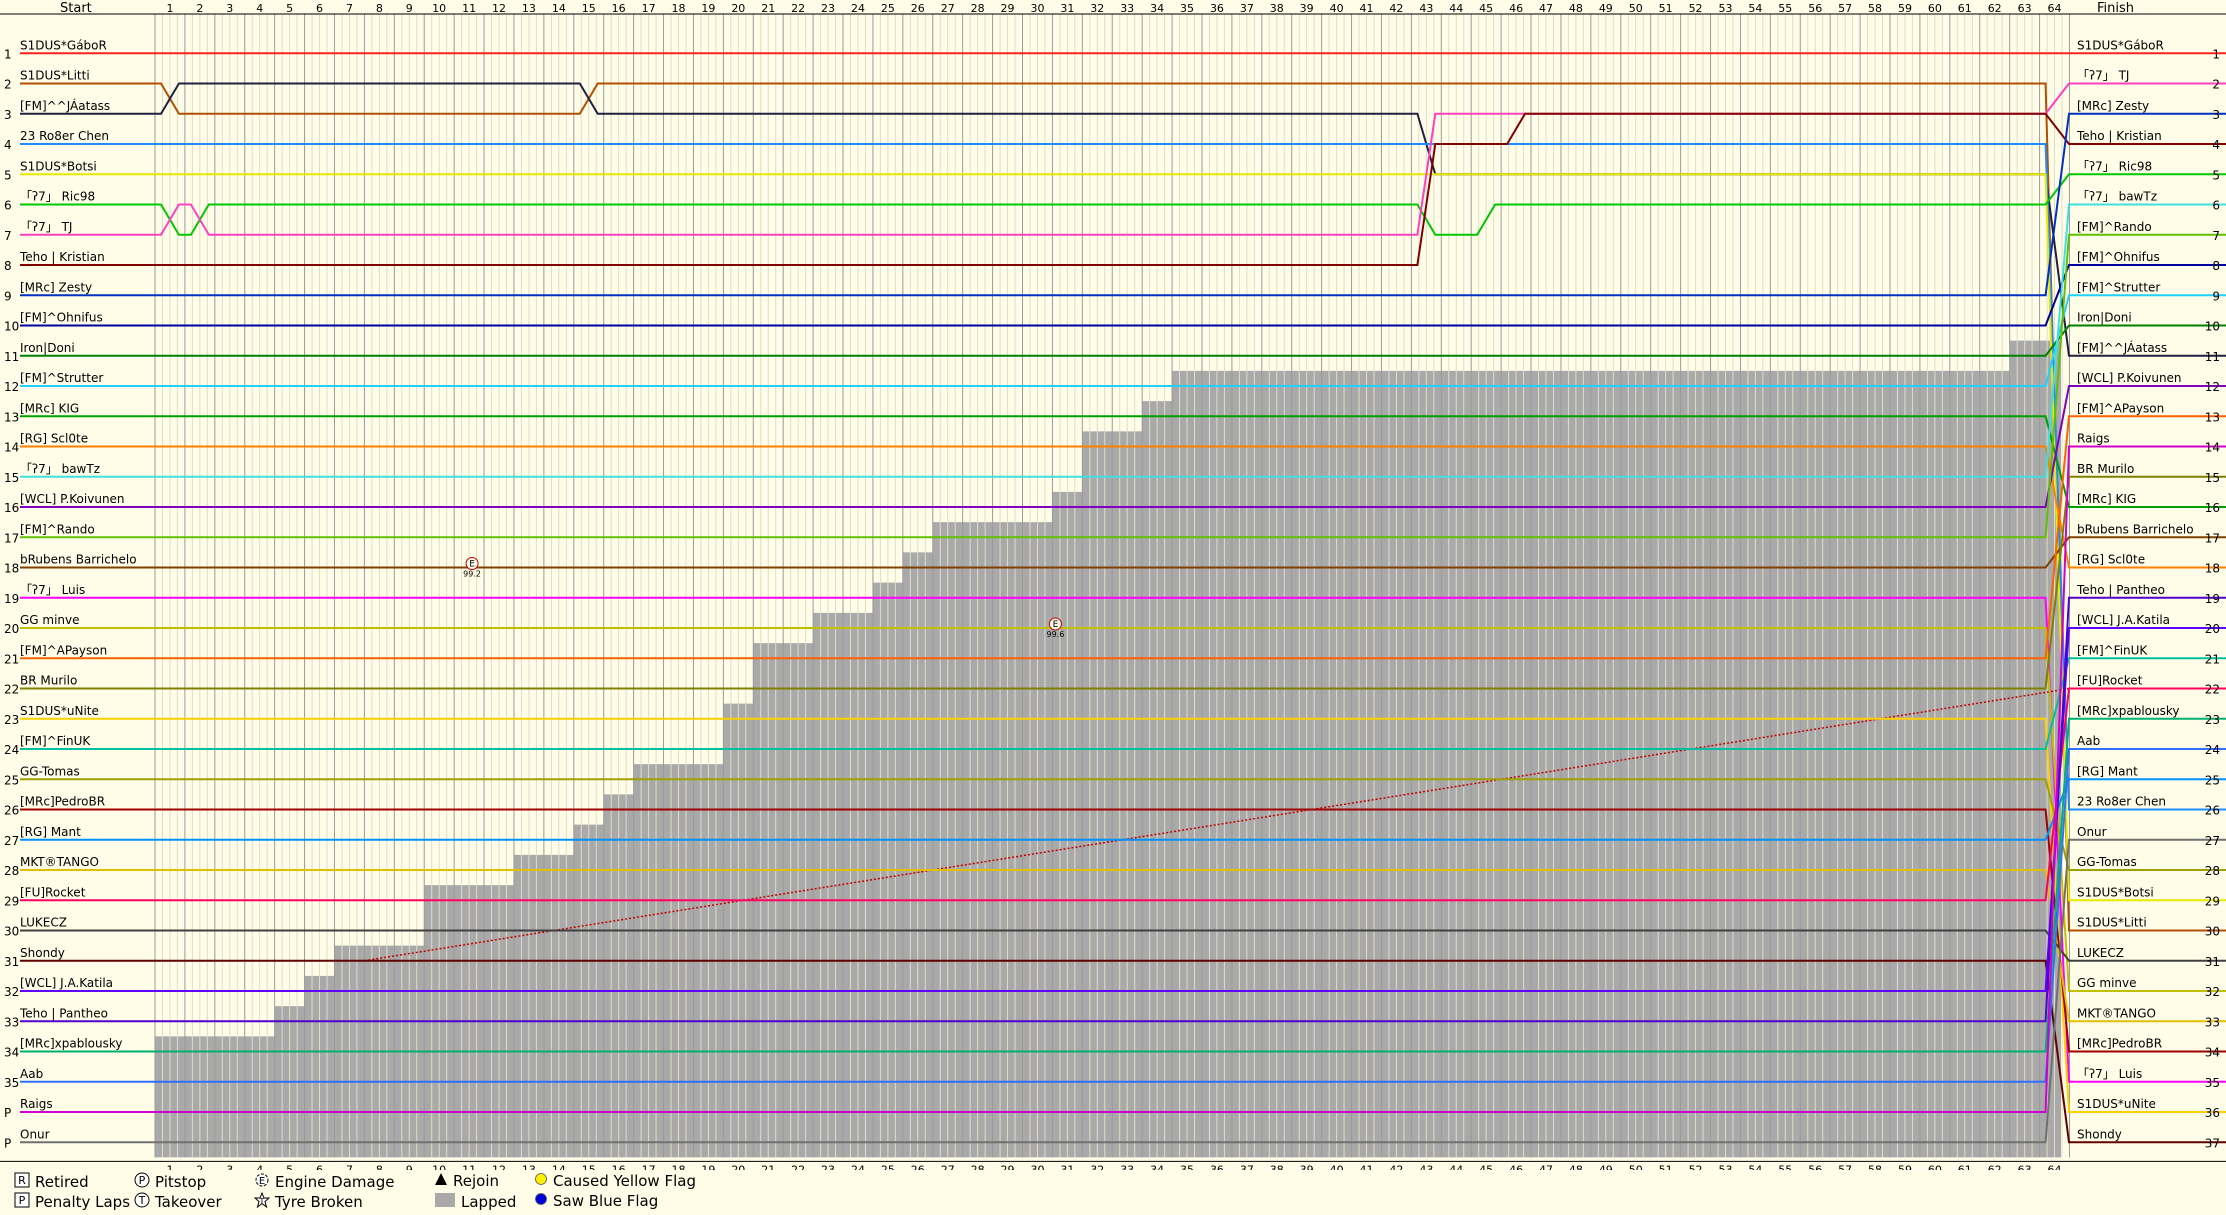 Image resolution: width=2226 pixels, height=1215 pixels. Describe the element at coordinates (738, 1166) in the screenshot. I see `lap-tick-label-bottom: 20` at that location.